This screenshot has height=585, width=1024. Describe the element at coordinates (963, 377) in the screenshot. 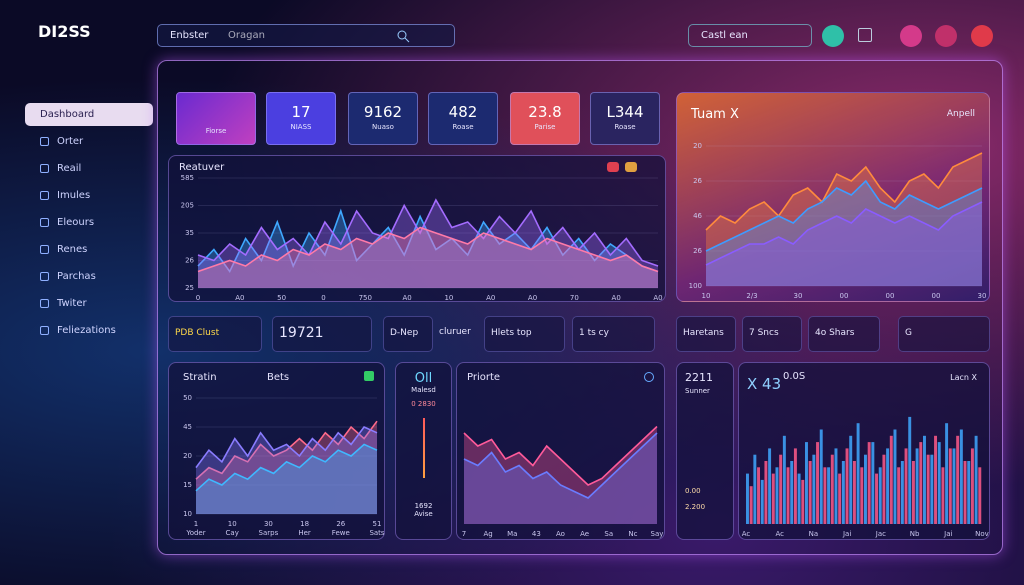

I see `panel-action: Lacn X` at that location.